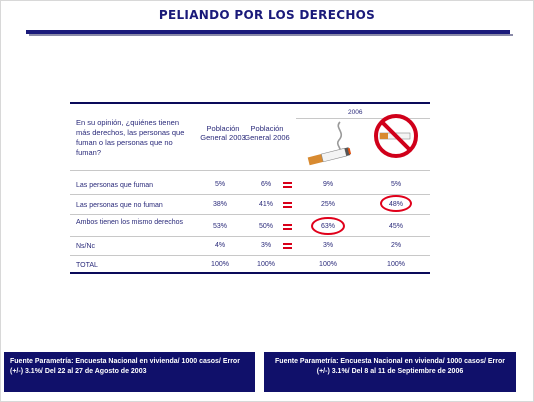 Image resolution: width=534 pixels, height=402 pixels. What do you see at coordinates (266, 184) in the screenshot?
I see `cell-smokers-2006: 6%` at bounding box center [266, 184].